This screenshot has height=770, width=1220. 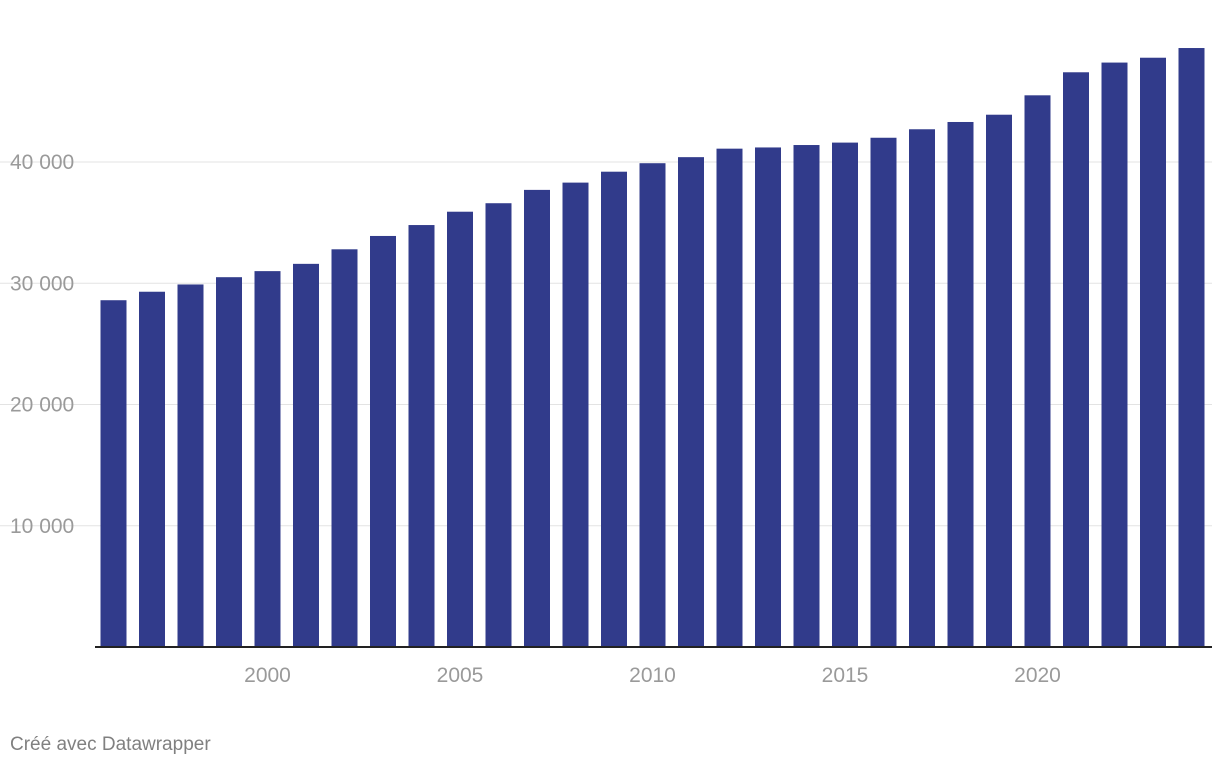 What do you see at coordinates (729, 397) in the screenshot?
I see `bar-2012` at bounding box center [729, 397].